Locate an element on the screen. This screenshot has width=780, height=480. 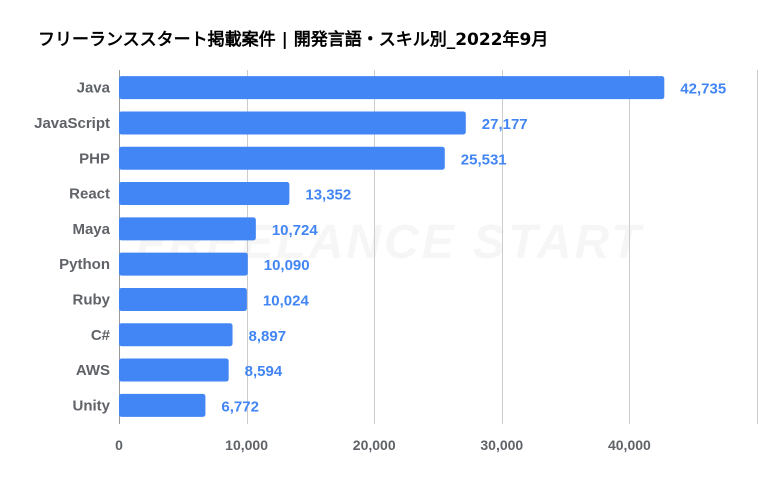
x-axis-ticks: 0 10,000 20,000 30,000 40,000 is located at coordinates (383, 445).